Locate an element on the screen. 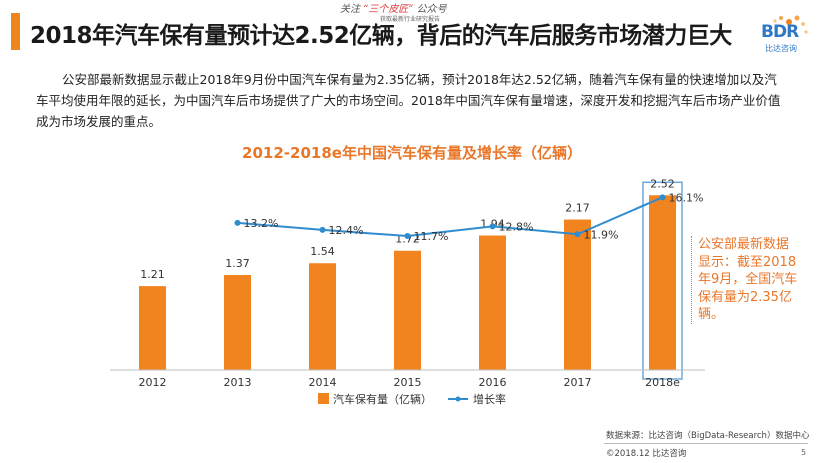 Image resolution: width=819 pixels, height=463 pixels. legend-swatch-bar is located at coordinates (323, 398).